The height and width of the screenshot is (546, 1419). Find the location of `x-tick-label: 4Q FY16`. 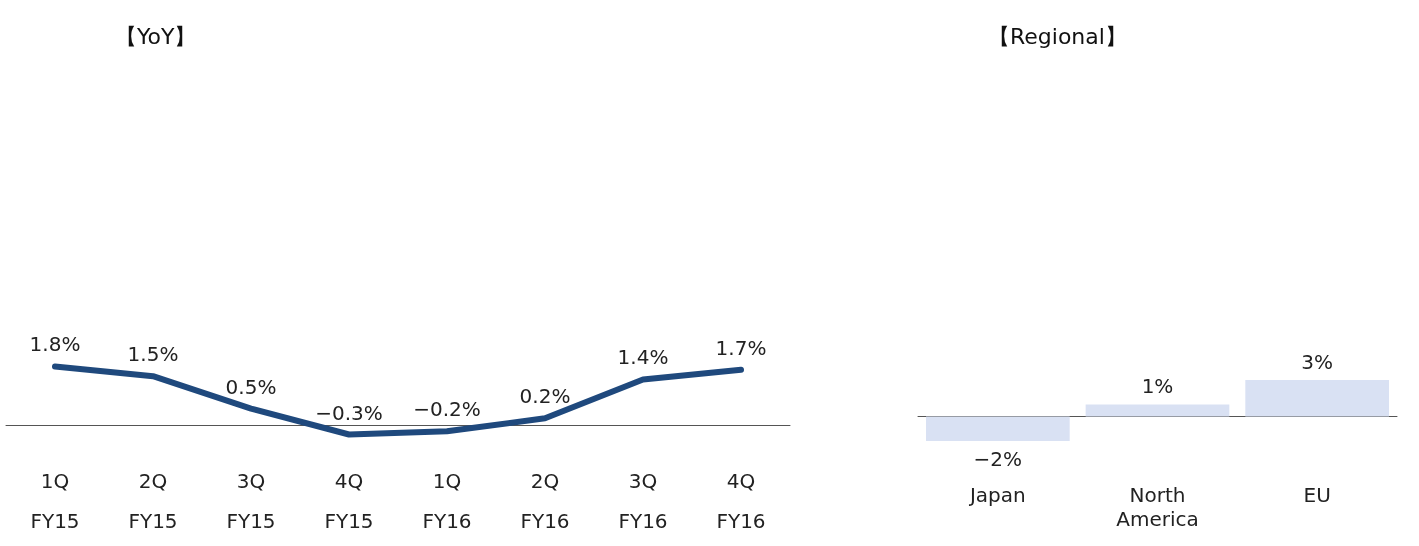

x-tick-label: 4Q FY16 is located at coordinates (741, 501).